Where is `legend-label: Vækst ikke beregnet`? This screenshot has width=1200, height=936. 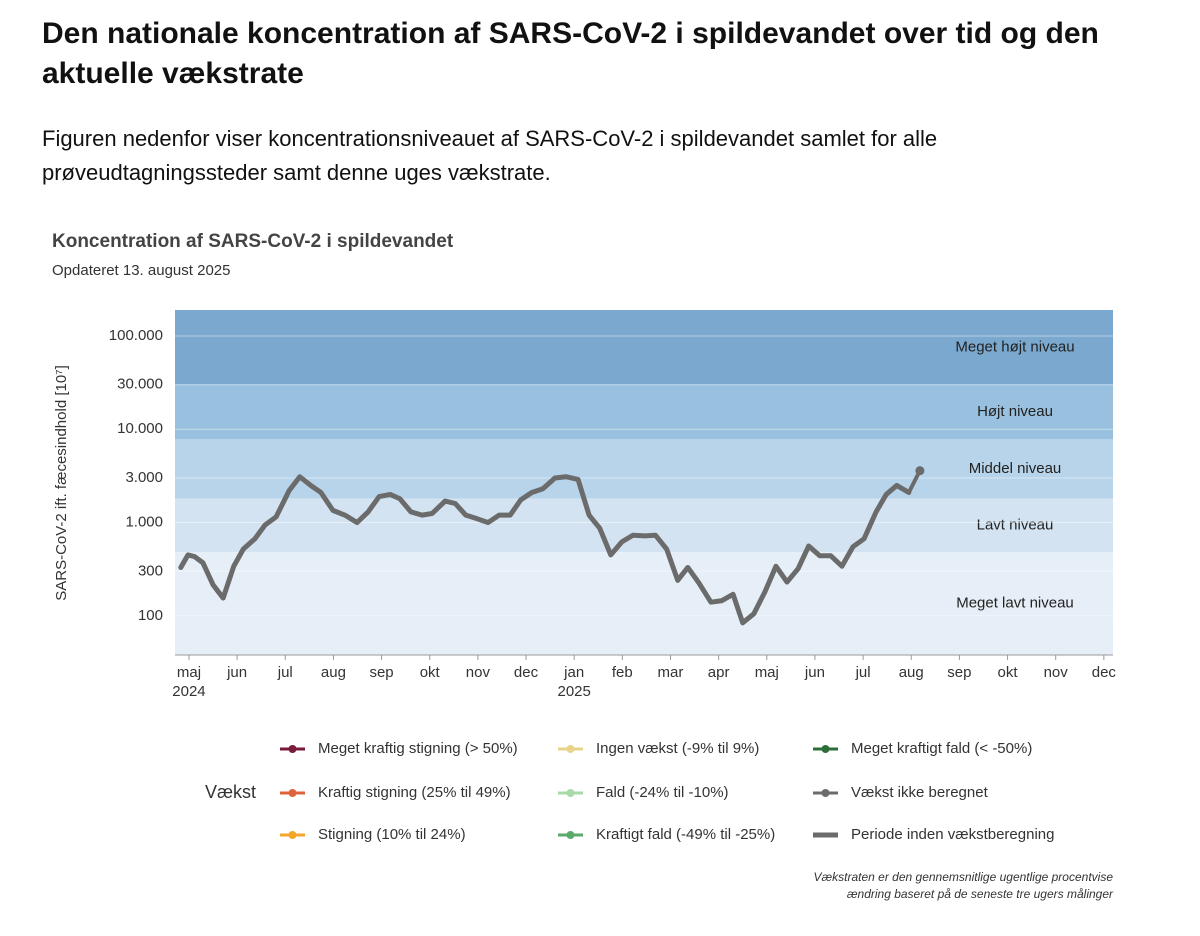
legend-label: Vækst ikke beregnet is located at coordinates (920, 792).